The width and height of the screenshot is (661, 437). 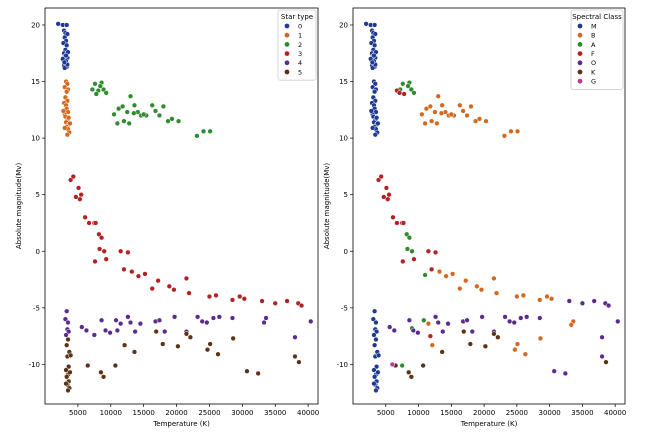 I want to click on legend-label: 3, so click(x=300, y=54).